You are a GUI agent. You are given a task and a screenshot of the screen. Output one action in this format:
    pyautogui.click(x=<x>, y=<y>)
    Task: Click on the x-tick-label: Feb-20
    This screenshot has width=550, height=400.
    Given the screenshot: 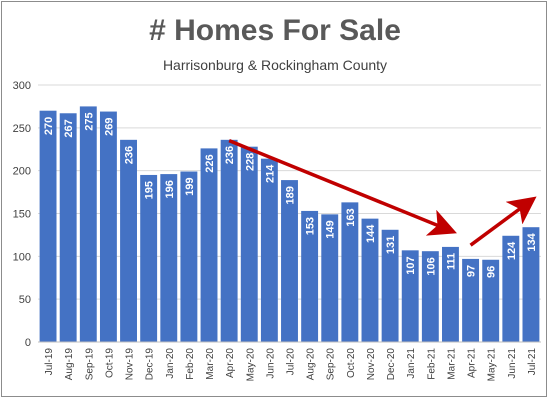 What is the action you would take?
    pyautogui.click(x=190, y=364)
    